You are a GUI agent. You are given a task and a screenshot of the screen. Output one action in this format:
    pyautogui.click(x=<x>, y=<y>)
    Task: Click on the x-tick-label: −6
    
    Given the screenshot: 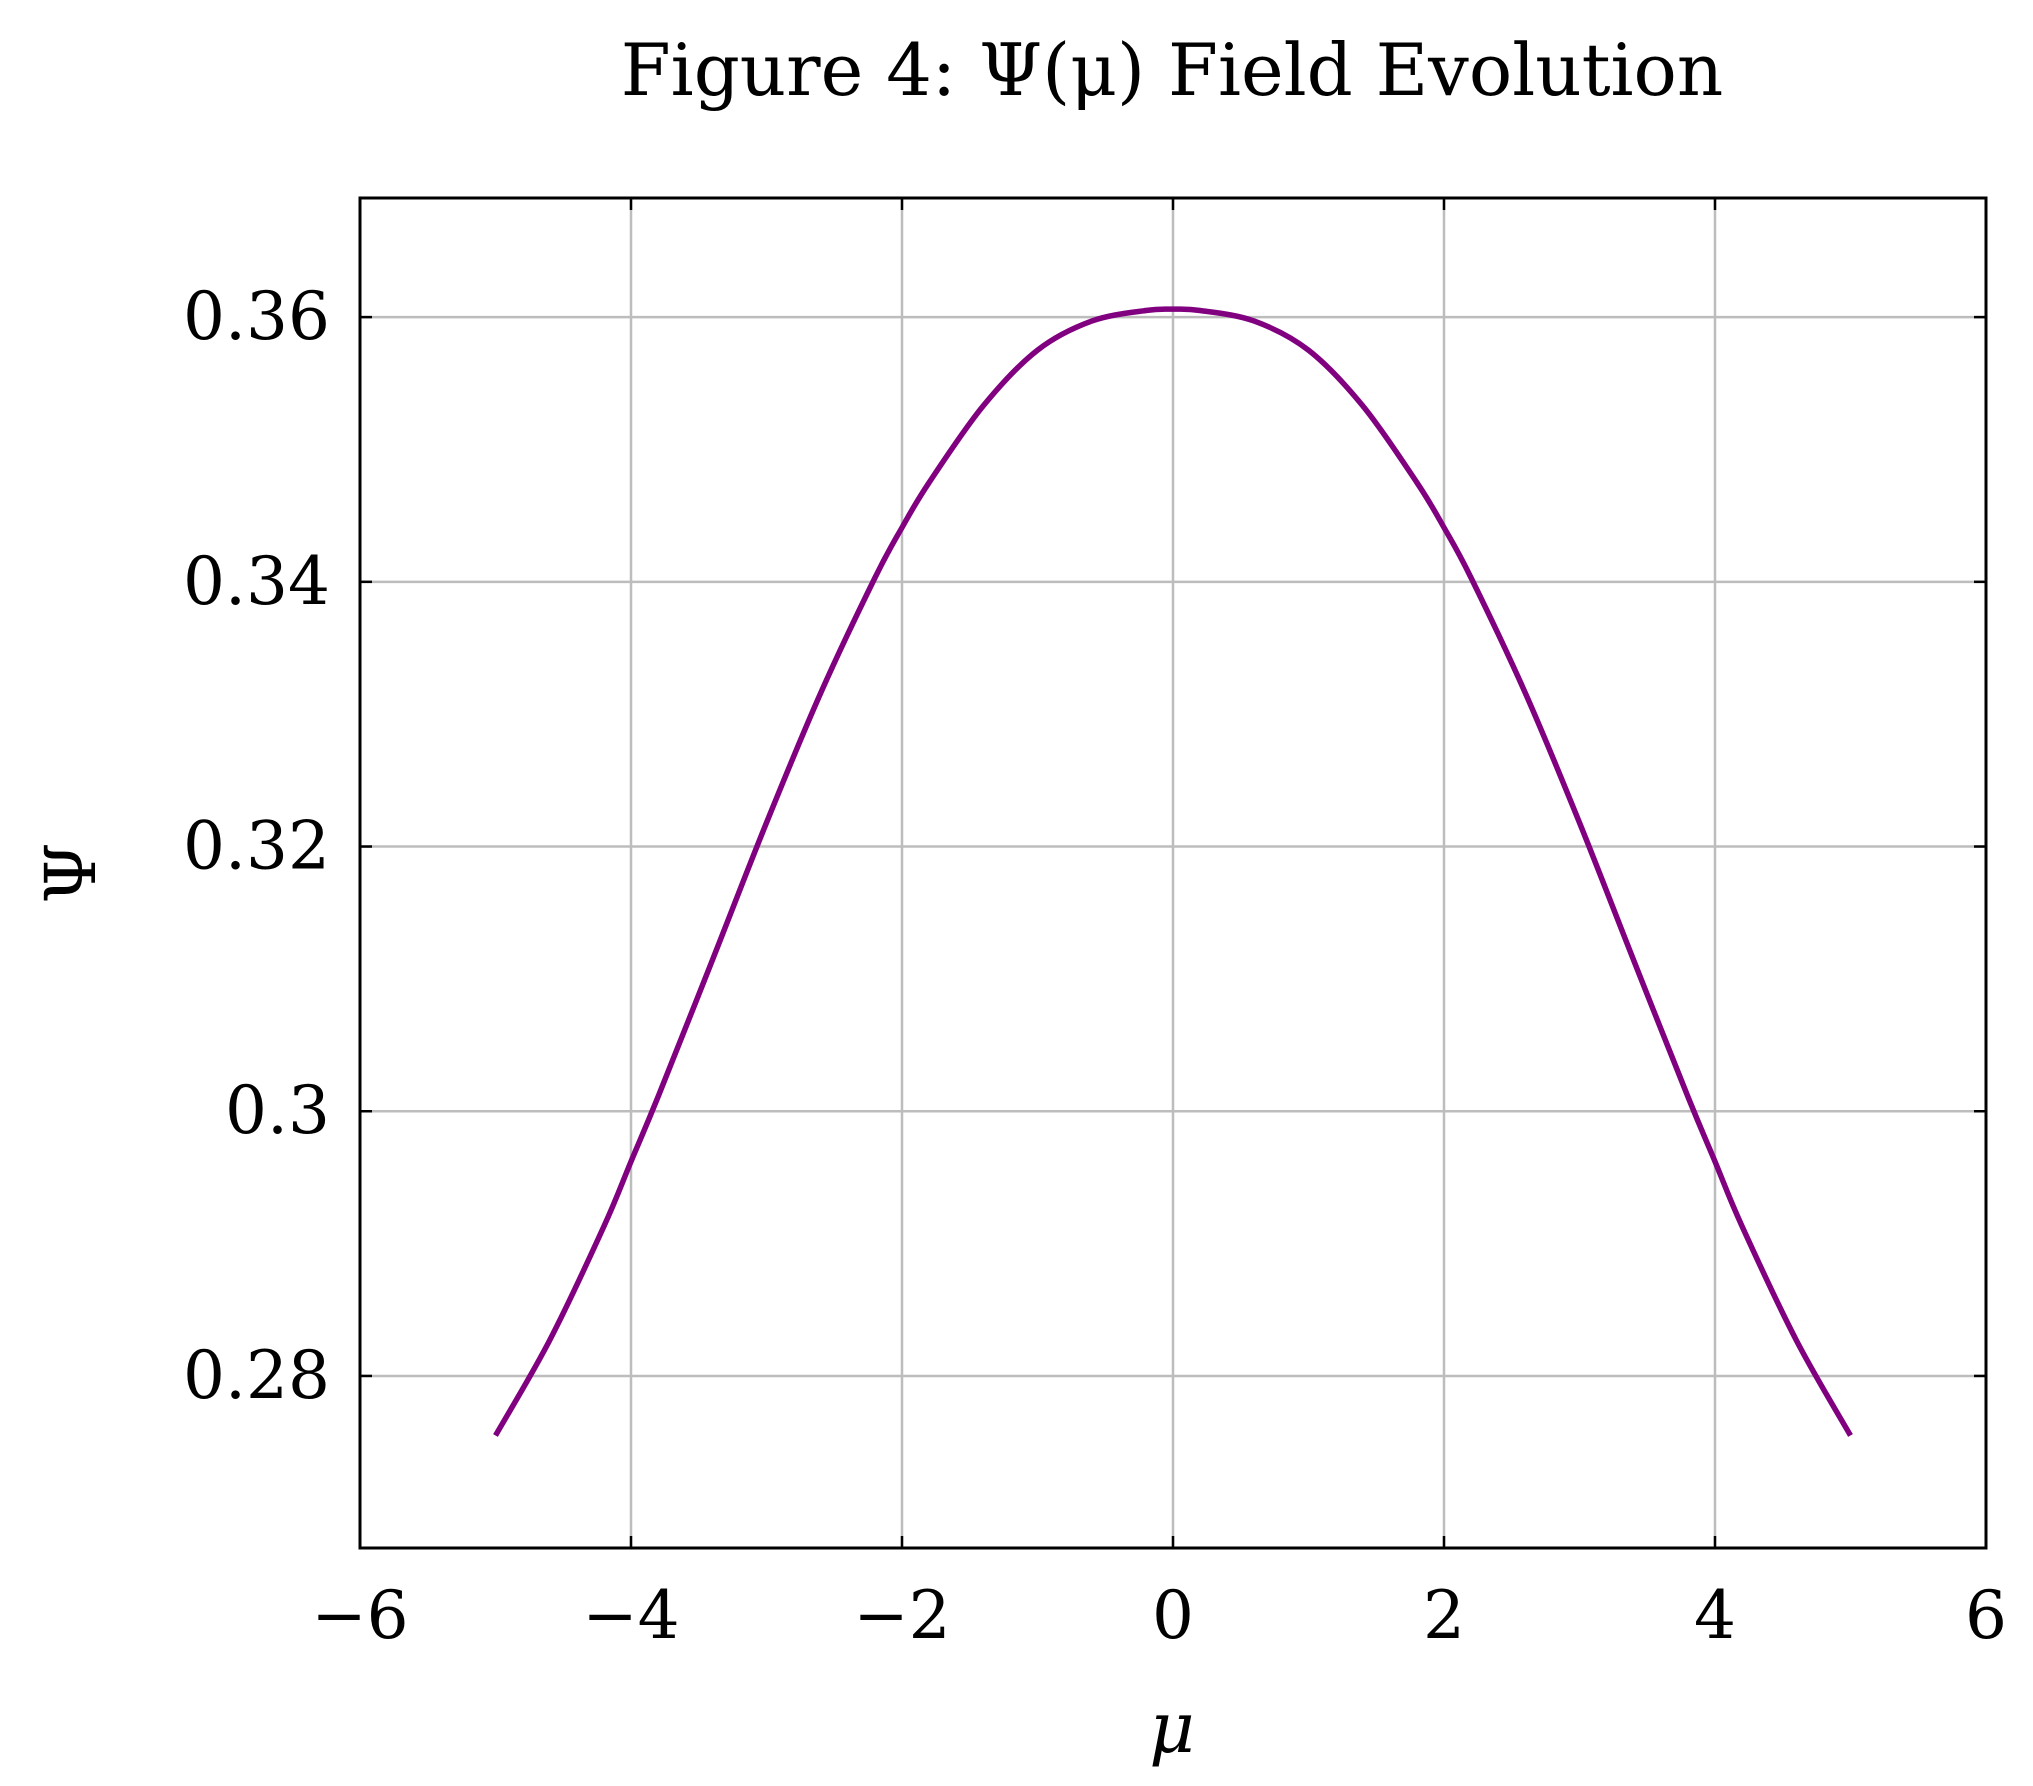 What is the action you would take?
    pyautogui.click(x=359, y=1615)
    